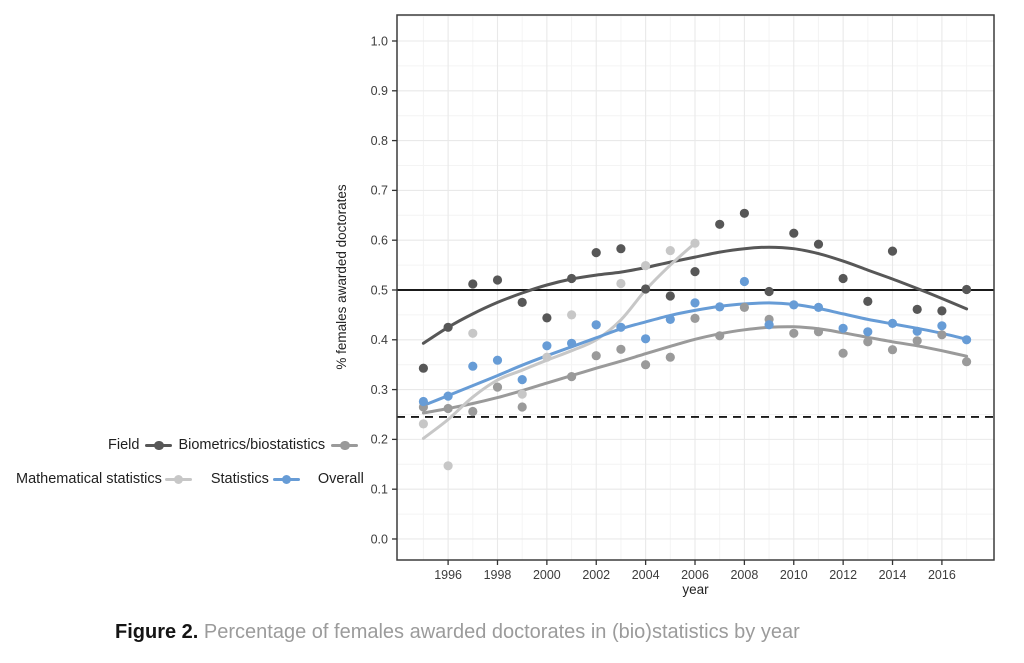  Describe the element at coordinates (596, 575) in the screenshot. I see `x-tick-label: 2002` at that location.